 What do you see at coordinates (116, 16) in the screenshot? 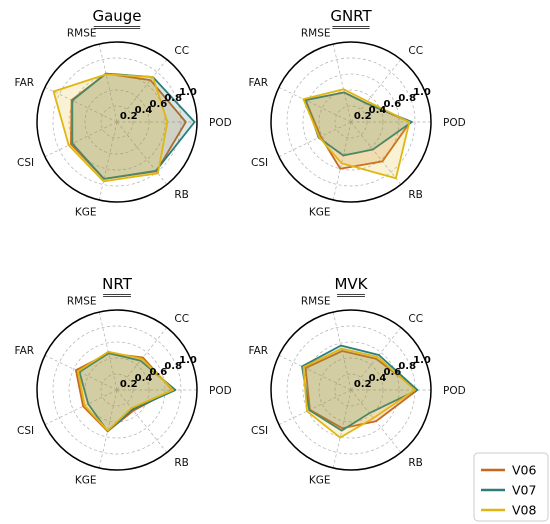
I see `panel-title: Gauge` at bounding box center [116, 16].